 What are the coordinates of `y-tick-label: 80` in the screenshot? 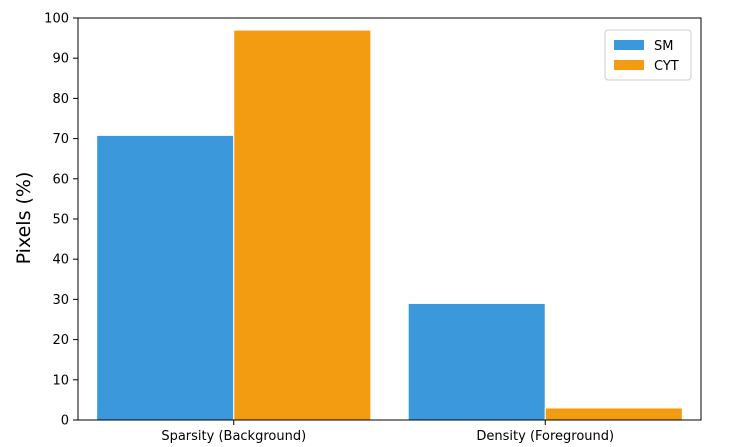 It's located at (60, 99).